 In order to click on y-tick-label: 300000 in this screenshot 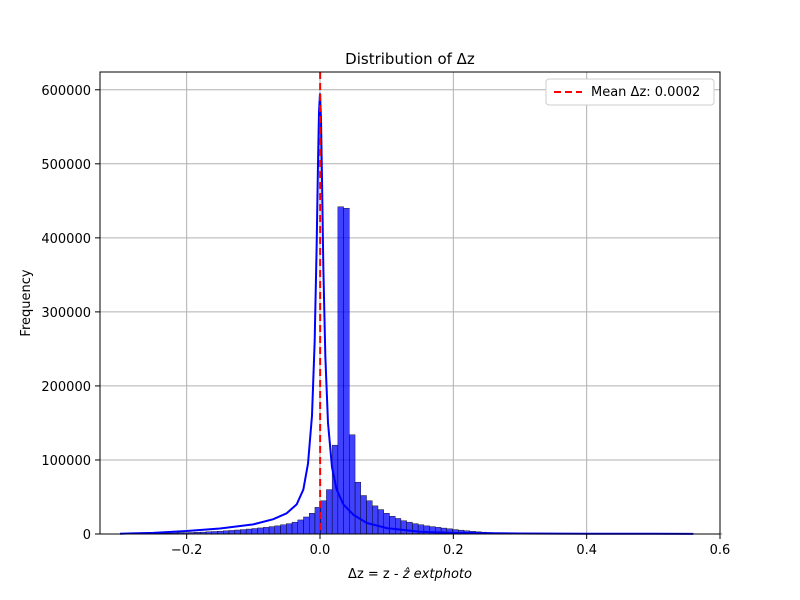, I will do `click(66, 313)`.